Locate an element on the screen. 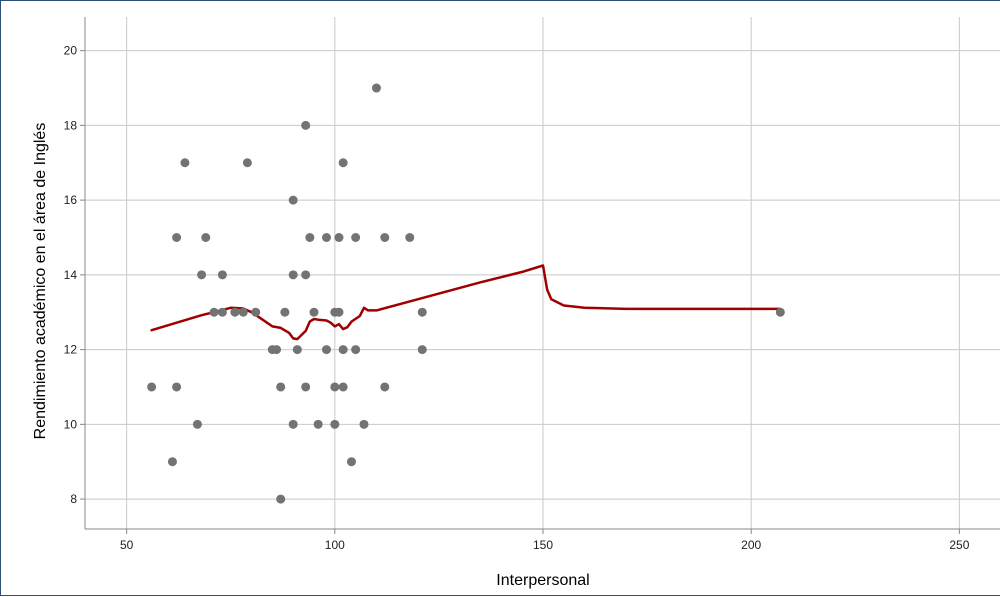 This screenshot has height=597, width=1000. x-tick-label: 250 is located at coordinates (959, 545).